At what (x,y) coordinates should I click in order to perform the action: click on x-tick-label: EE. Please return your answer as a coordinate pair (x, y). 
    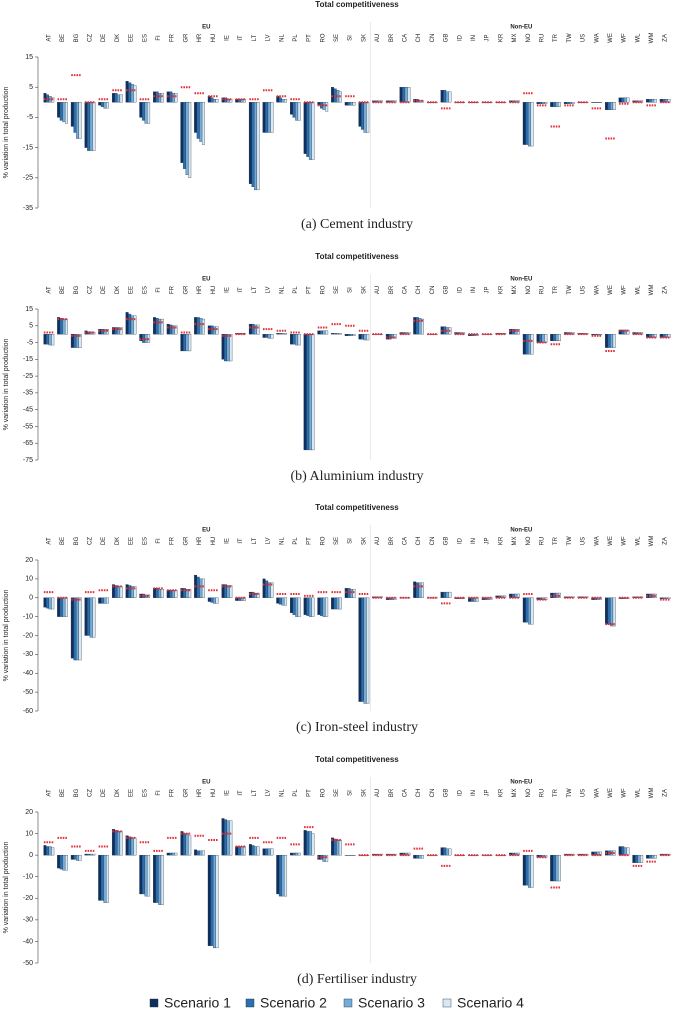
    Looking at the image, I should click on (132, 541).